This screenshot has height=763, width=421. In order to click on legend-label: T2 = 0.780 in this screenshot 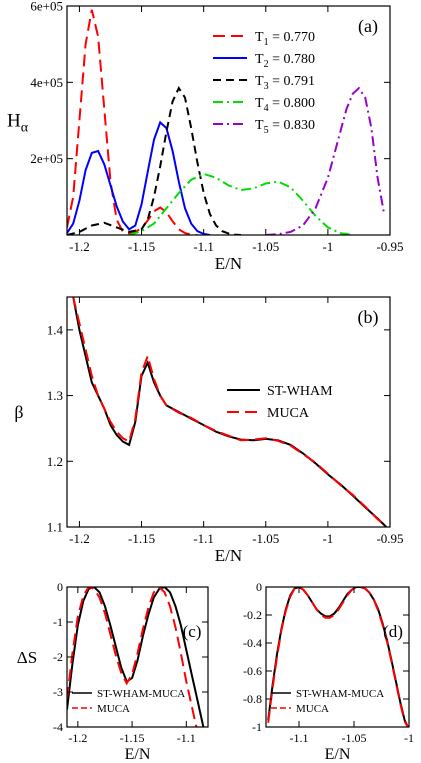, I will do `click(285, 61)`.